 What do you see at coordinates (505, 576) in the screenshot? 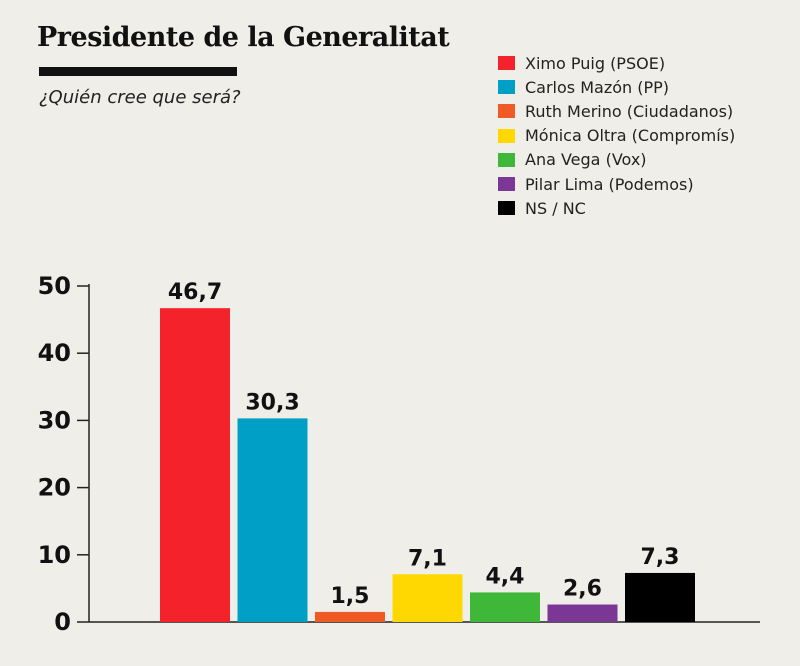
I see `bar-value-label: 4,4` at bounding box center [505, 576].